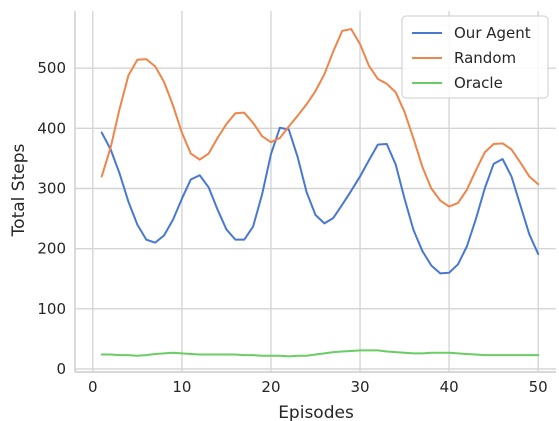  What do you see at coordinates (270, 387) in the screenshot?
I see `x-tick-label: 20` at bounding box center [270, 387].